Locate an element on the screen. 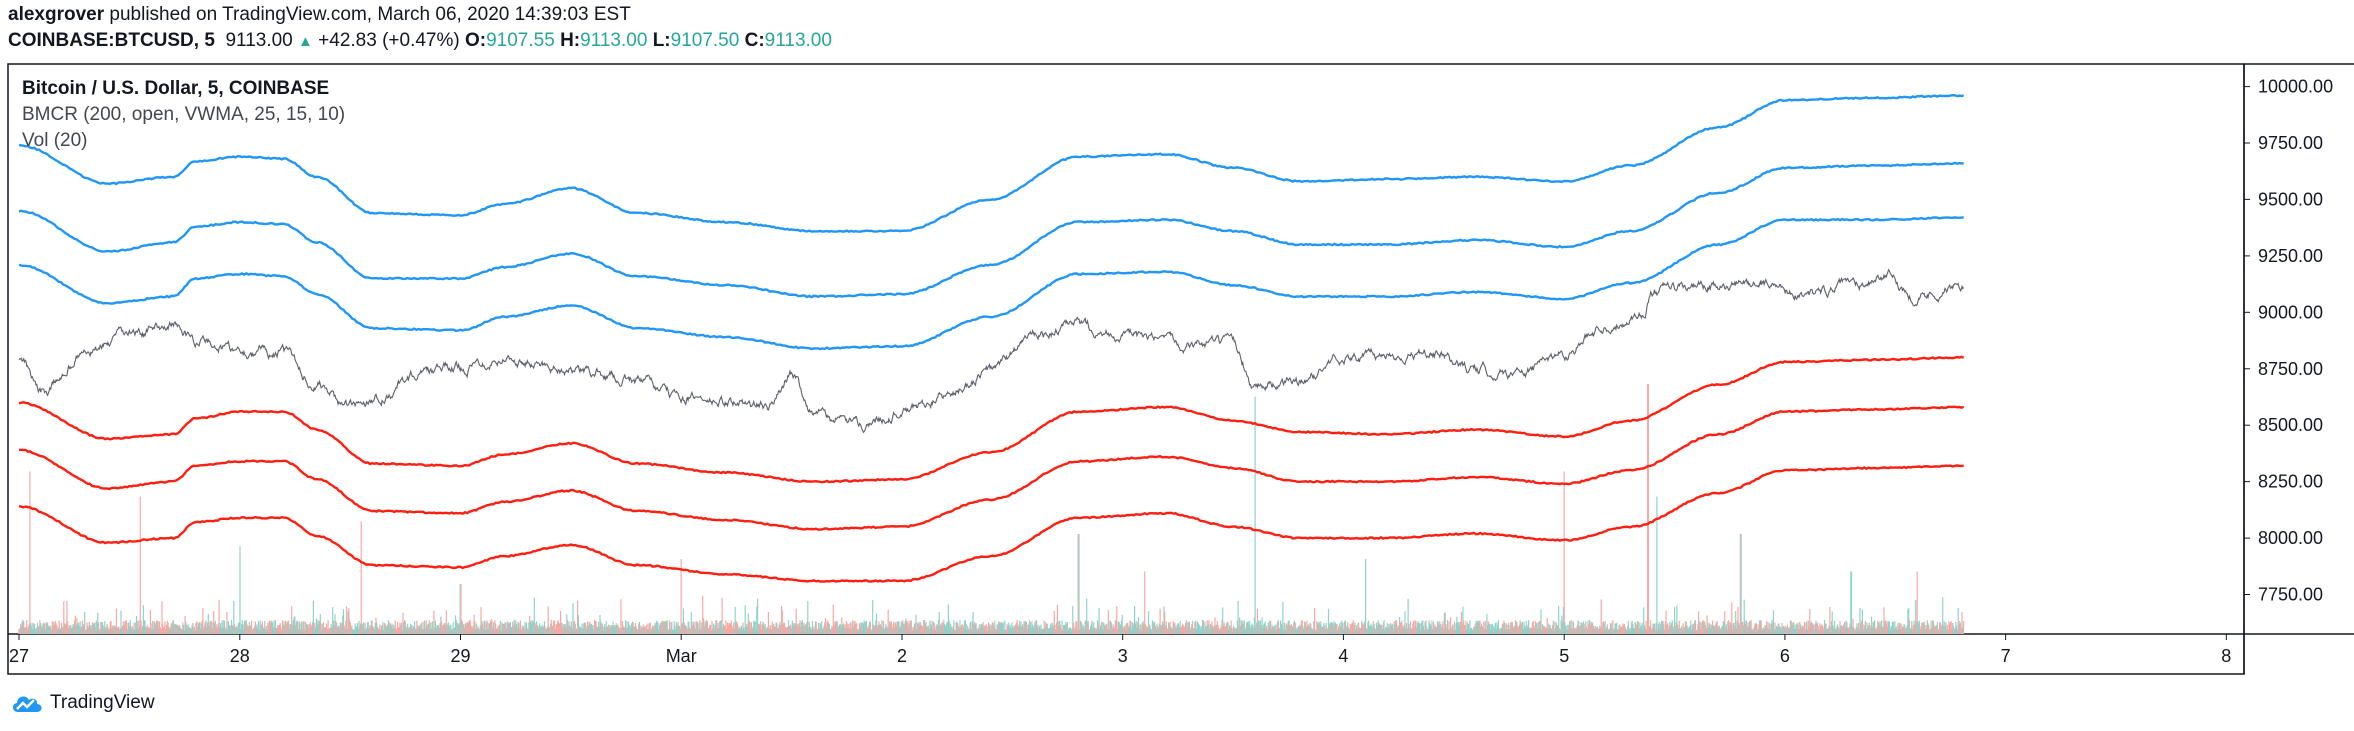  x-tick-label: 6 is located at coordinates (1785, 656).